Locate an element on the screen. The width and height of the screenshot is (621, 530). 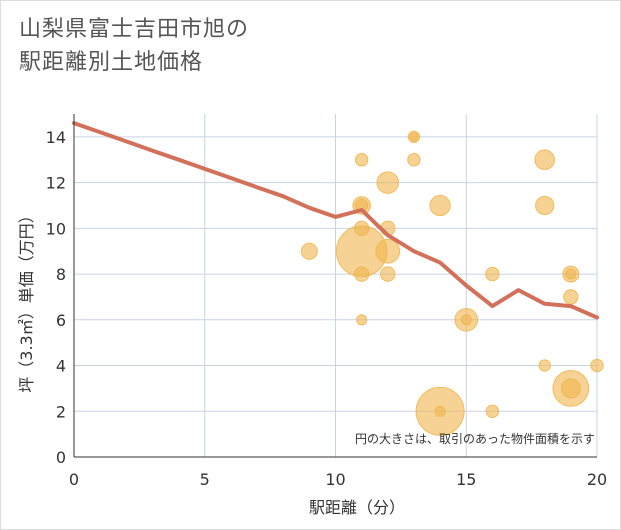
y-tick-label: 4 is located at coordinates (61, 366).